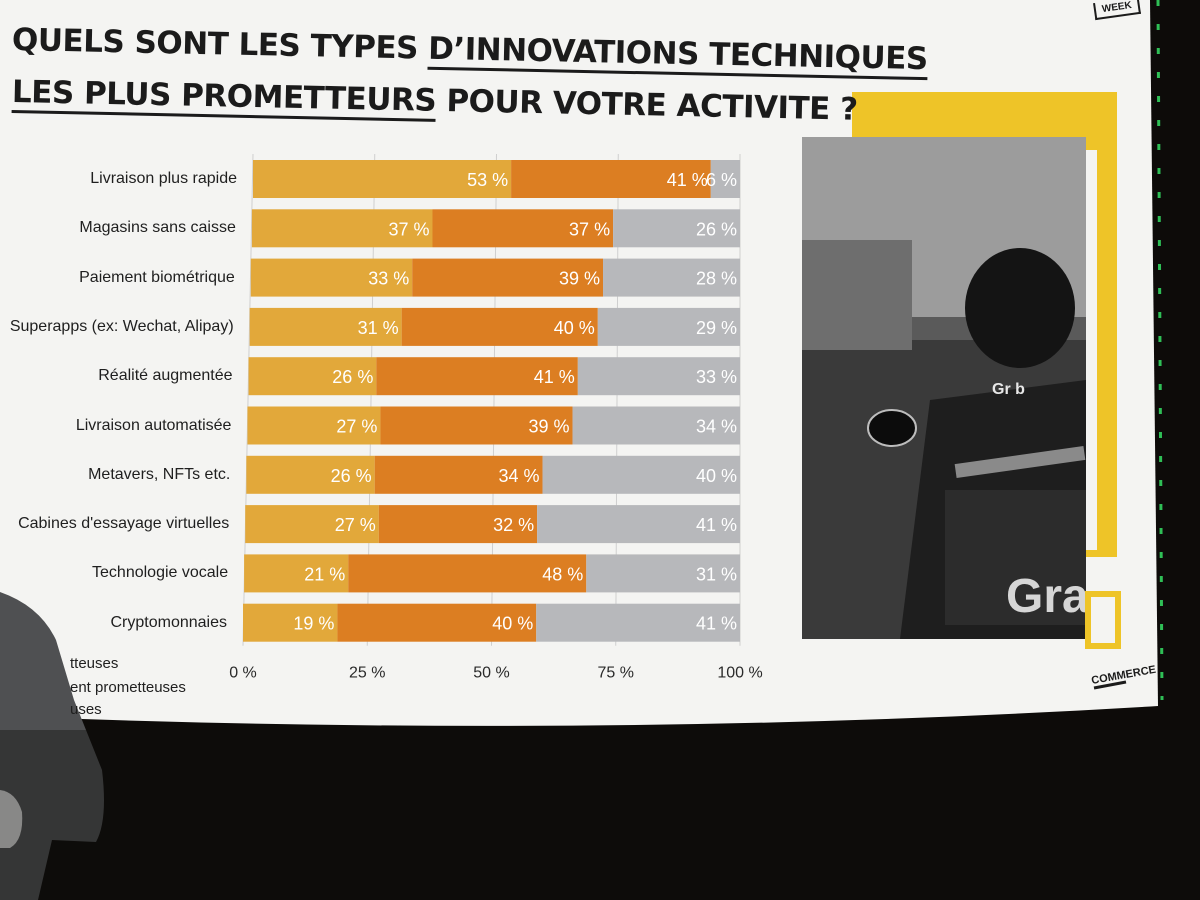  What do you see at coordinates (487, 180) in the screenshot?
I see `data-label: 53 %` at bounding box center [487, 180].